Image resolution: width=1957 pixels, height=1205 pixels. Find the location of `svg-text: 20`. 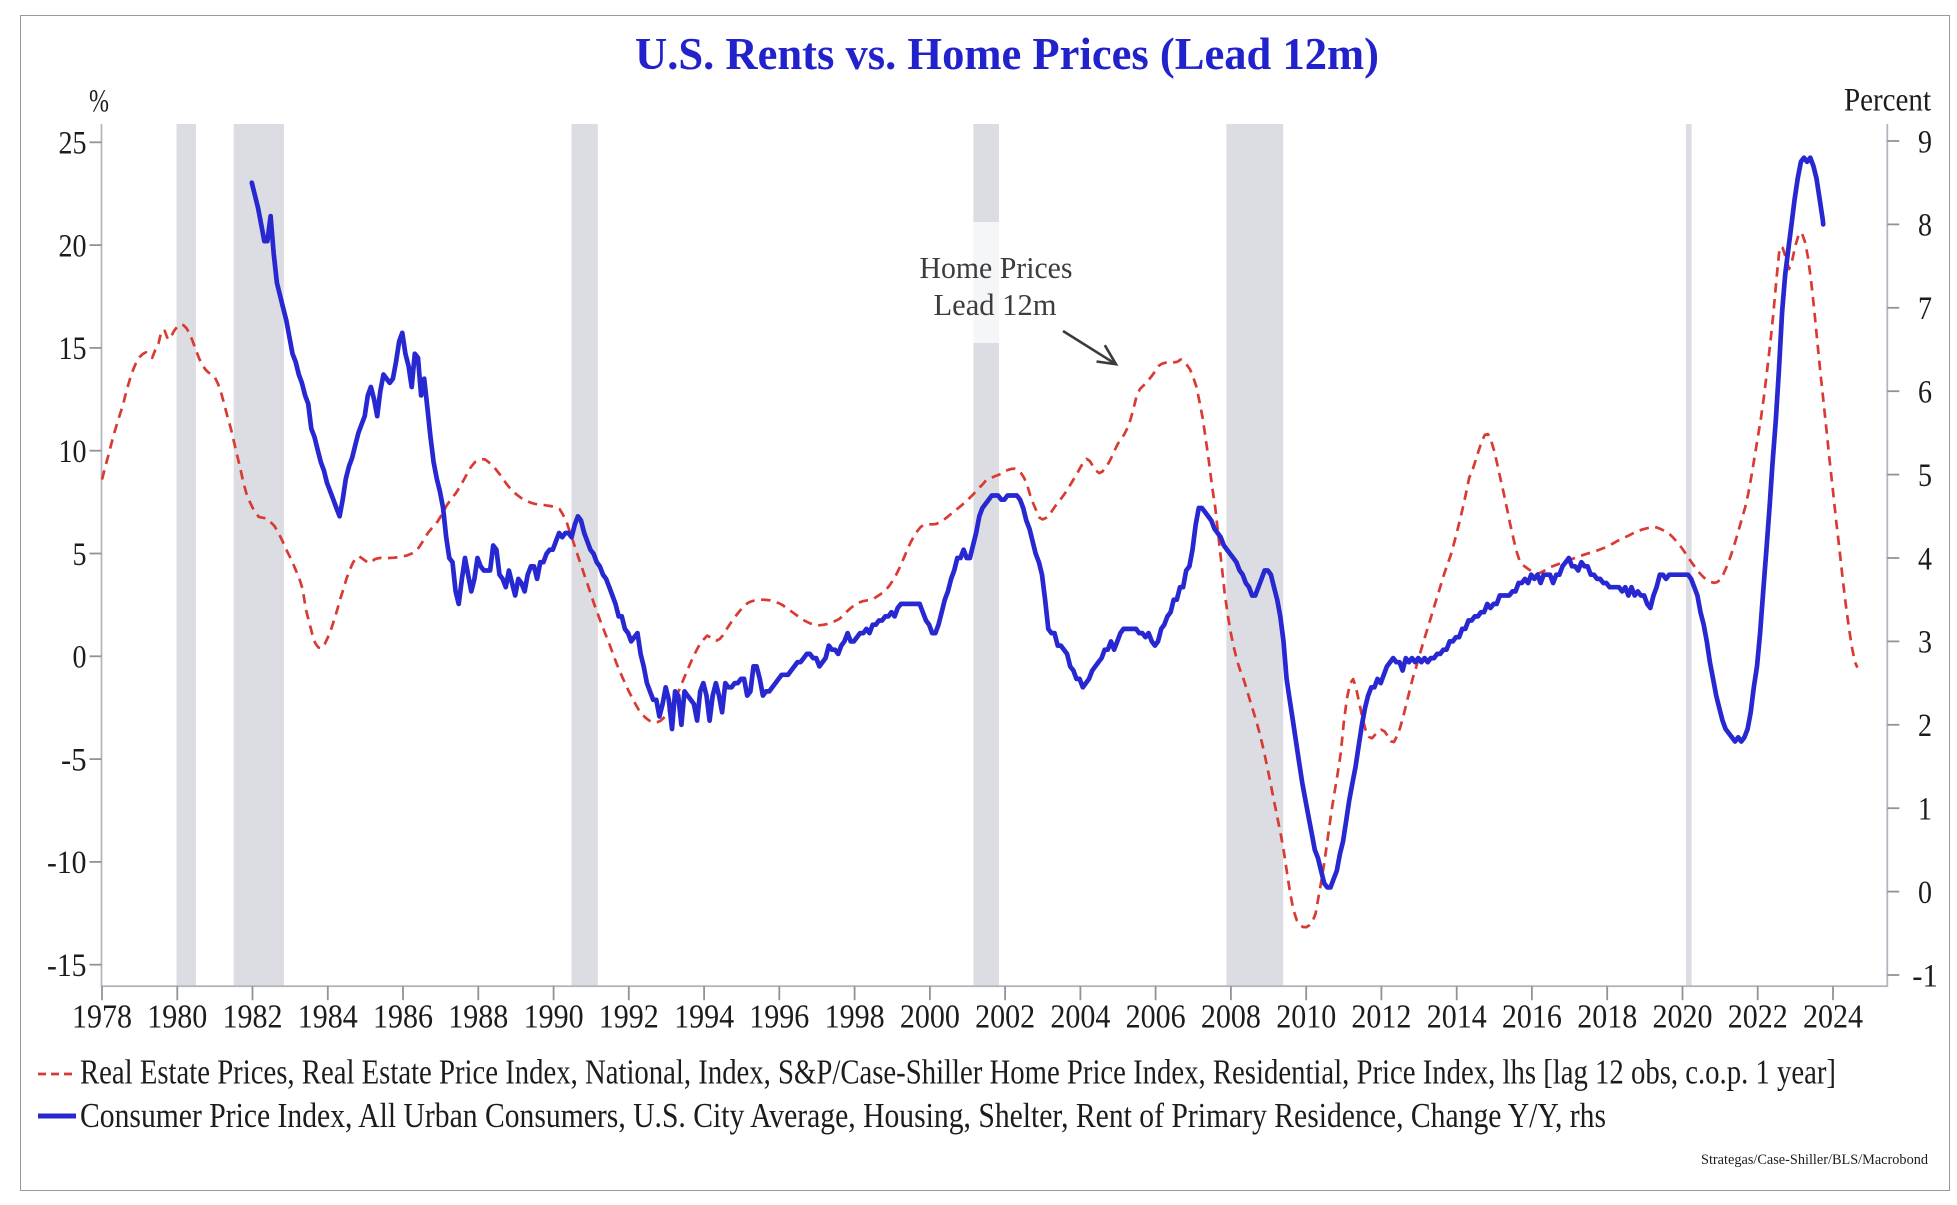

svg-text: 20 is located at coordinates (73, 246).